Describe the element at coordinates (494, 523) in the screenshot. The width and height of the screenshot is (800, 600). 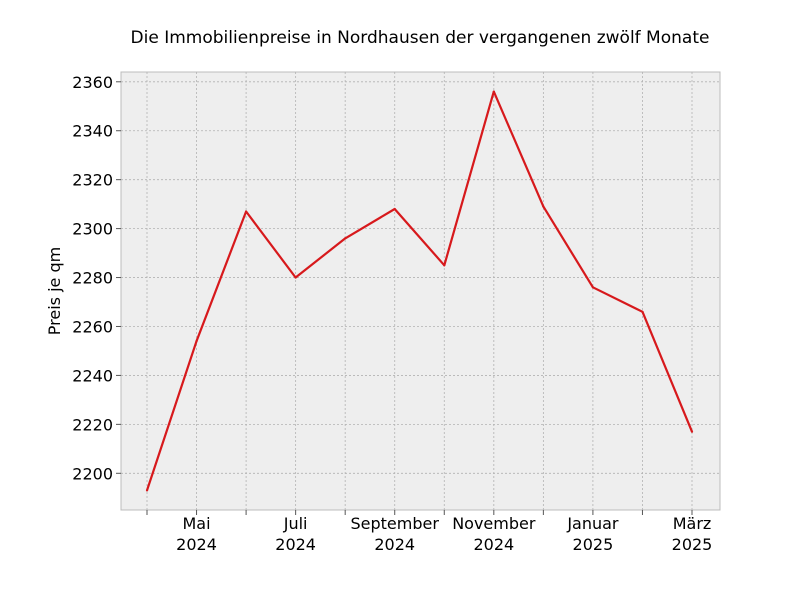
I see `x-tick-label-month: November` at that location.